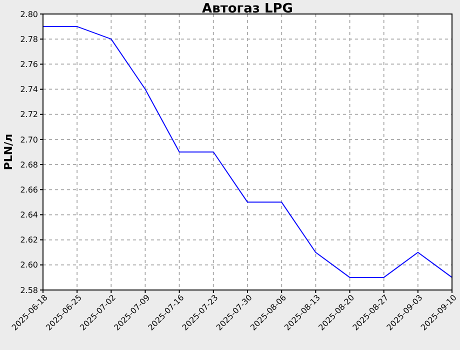 The image size is (460, 350). What do you see at coordinates (29, 64) in the screenshot?
I see `y-tick-label: 2.76` at bounding box center [29, 64].